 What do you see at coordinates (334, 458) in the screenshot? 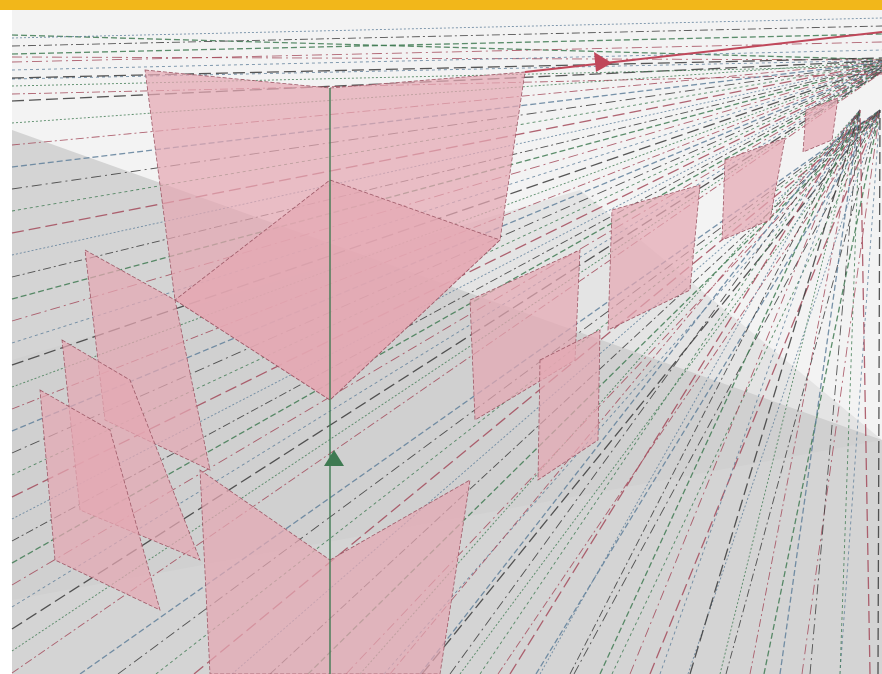
I see `green-arrow-up-icon` at bounding box center [334, 458].